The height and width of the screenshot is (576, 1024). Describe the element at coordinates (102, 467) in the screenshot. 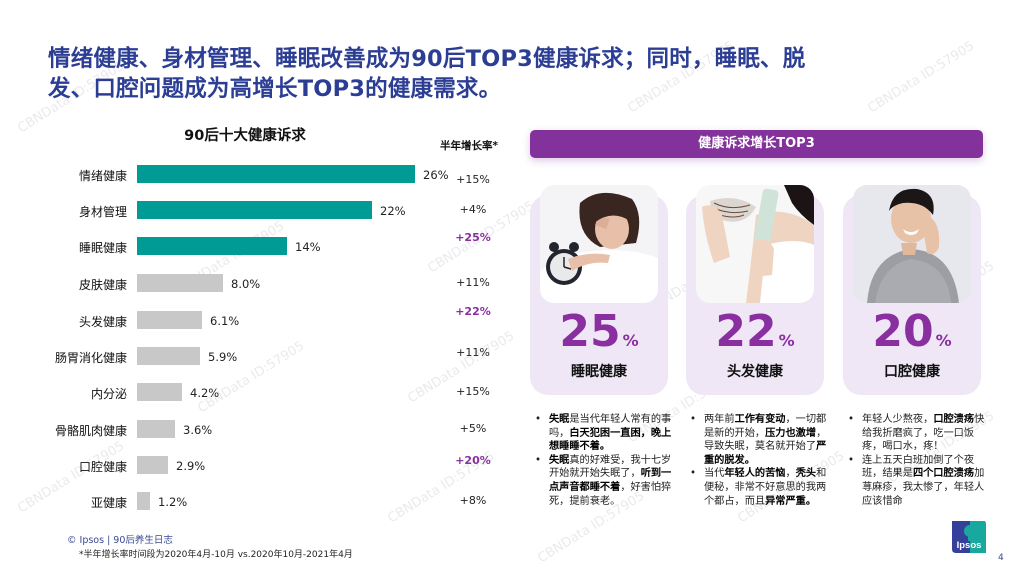

I see `category-label: 口腔健康` at that location.